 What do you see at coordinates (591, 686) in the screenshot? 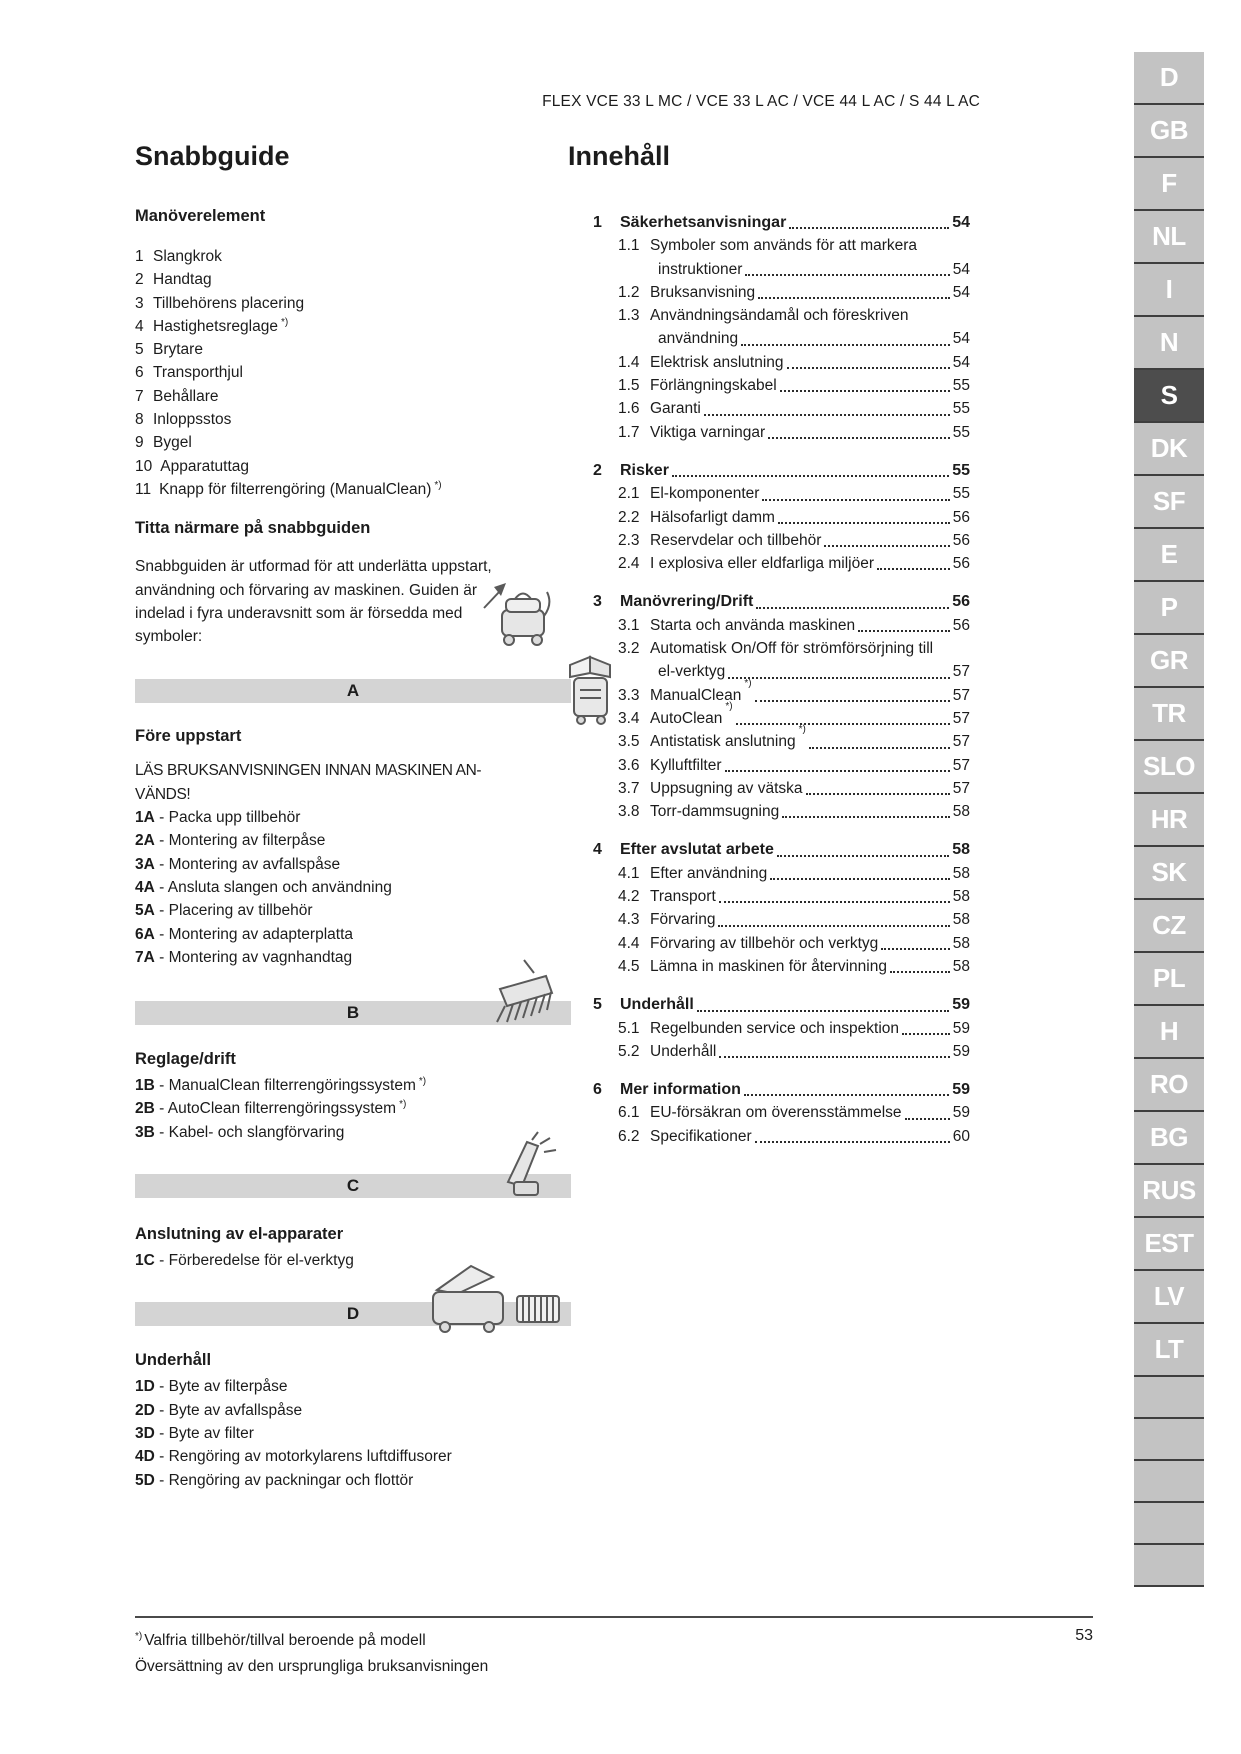
I see `read-manual-illustration` at bounding box center [591, 686].